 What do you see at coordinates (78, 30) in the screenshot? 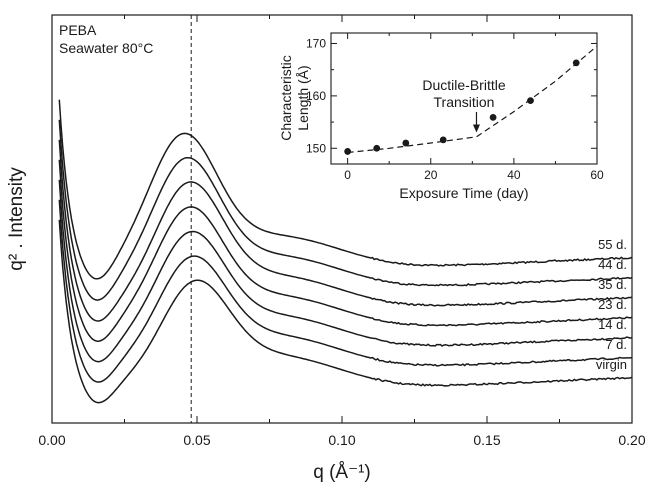
I see `corner-annotation-line-1: PEBA` at bounding box center [78, 30].